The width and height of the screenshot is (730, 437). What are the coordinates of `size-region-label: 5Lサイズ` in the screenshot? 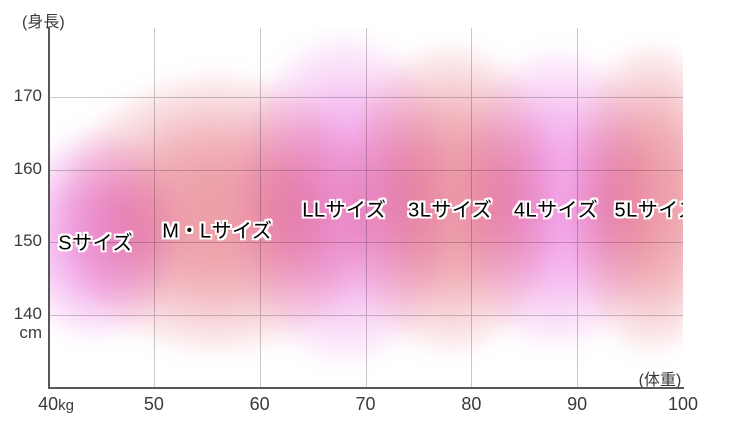 It's located at (648, 210).